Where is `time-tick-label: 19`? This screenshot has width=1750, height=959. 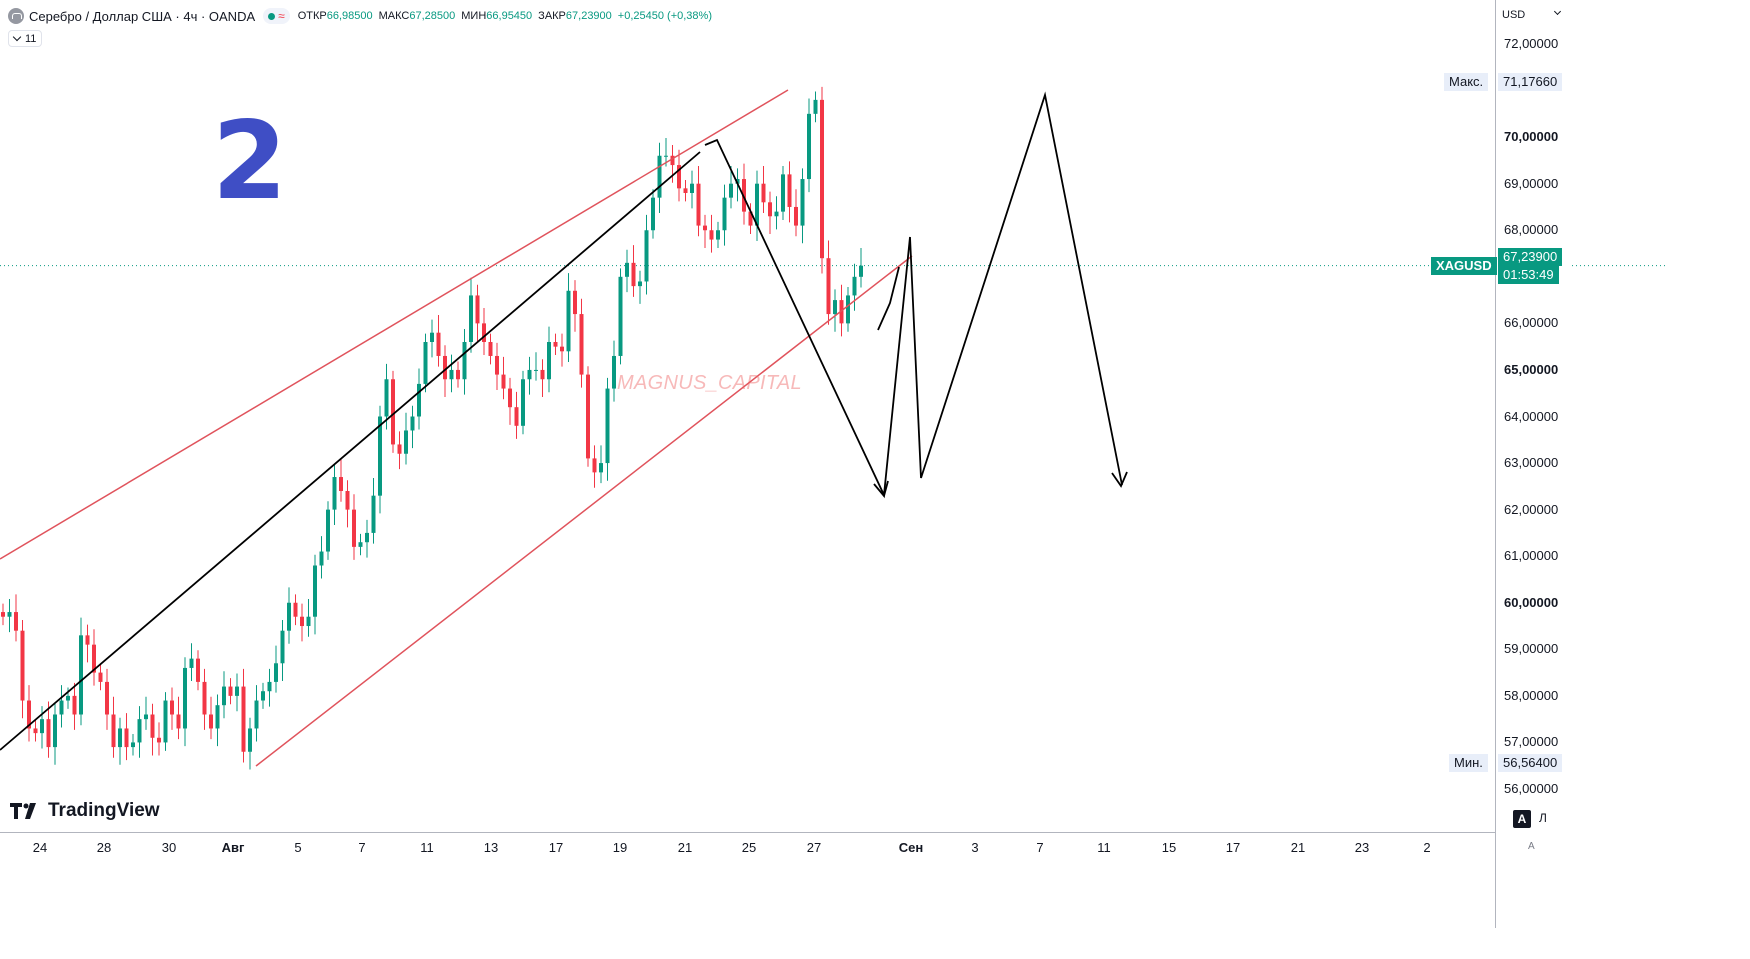 time-tick-label: 19 is located at coordinates (620, 847).